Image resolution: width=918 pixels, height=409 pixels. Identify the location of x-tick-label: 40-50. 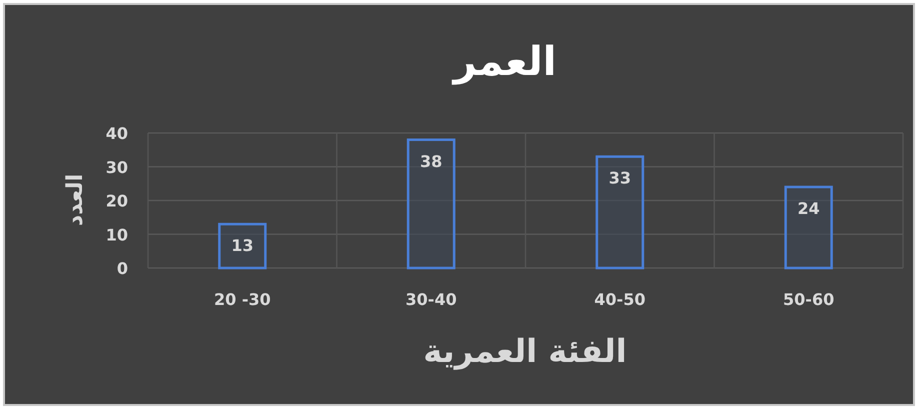
(620, 299).